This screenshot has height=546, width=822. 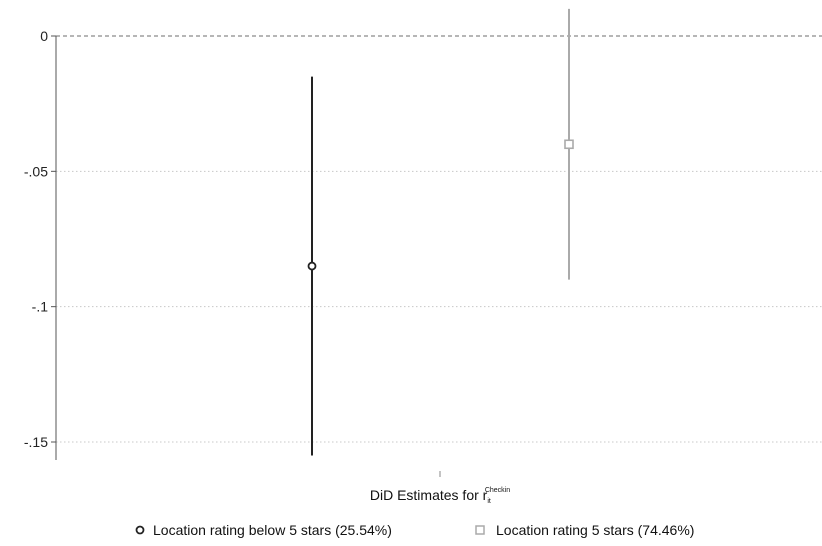 What do you see at coordinates (40, 307) in the screenshot?
I see `y-tick-label-2: -.1` at bounding box center [40, 307].